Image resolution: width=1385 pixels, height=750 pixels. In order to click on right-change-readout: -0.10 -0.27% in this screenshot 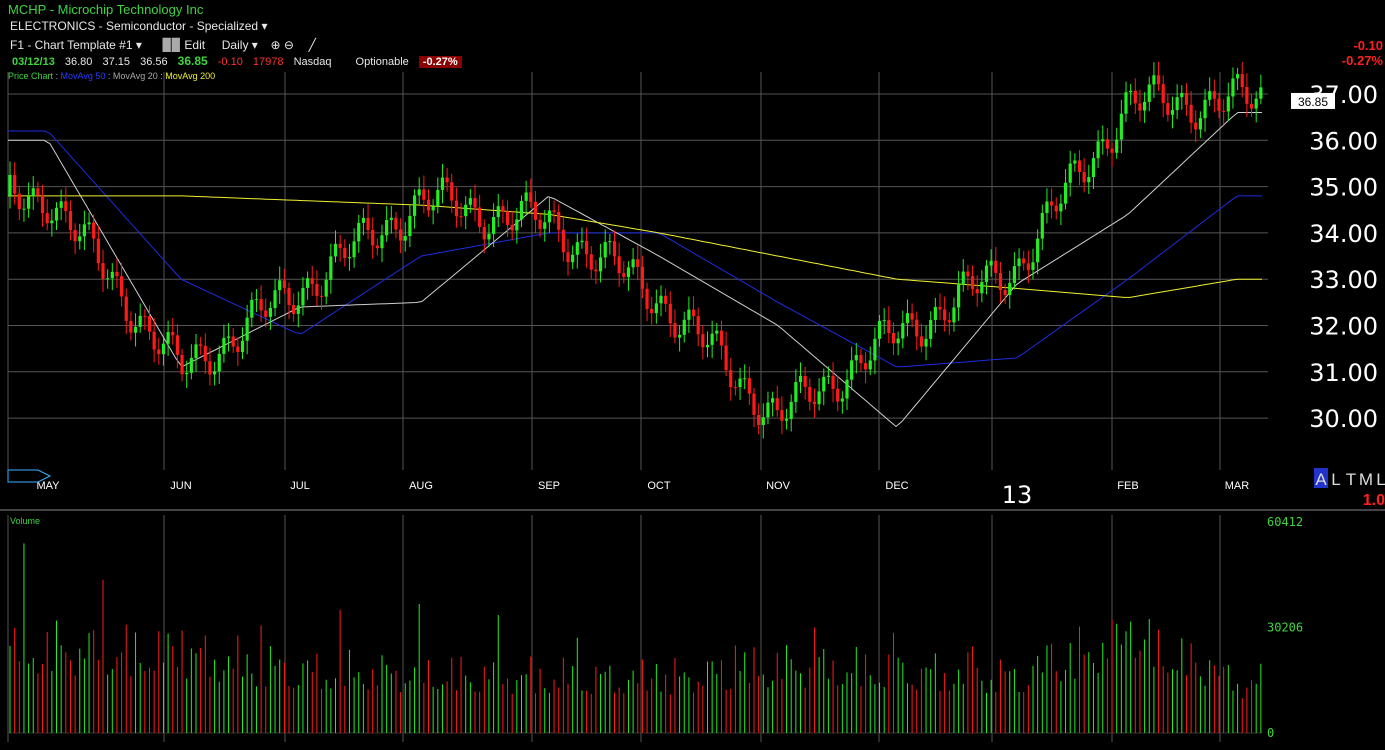, I will do `click(1362, 53)`.